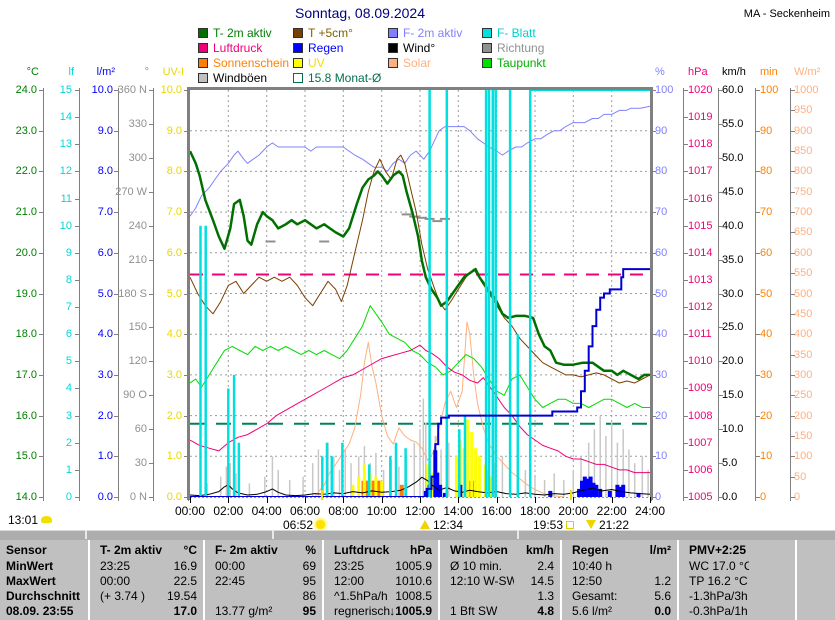 This screenshot has height=620, width=835. What do you see at coordinates (298, 63) in the screenshot?
I see `legend-swatch-uv` at bounding box center [298, 63].